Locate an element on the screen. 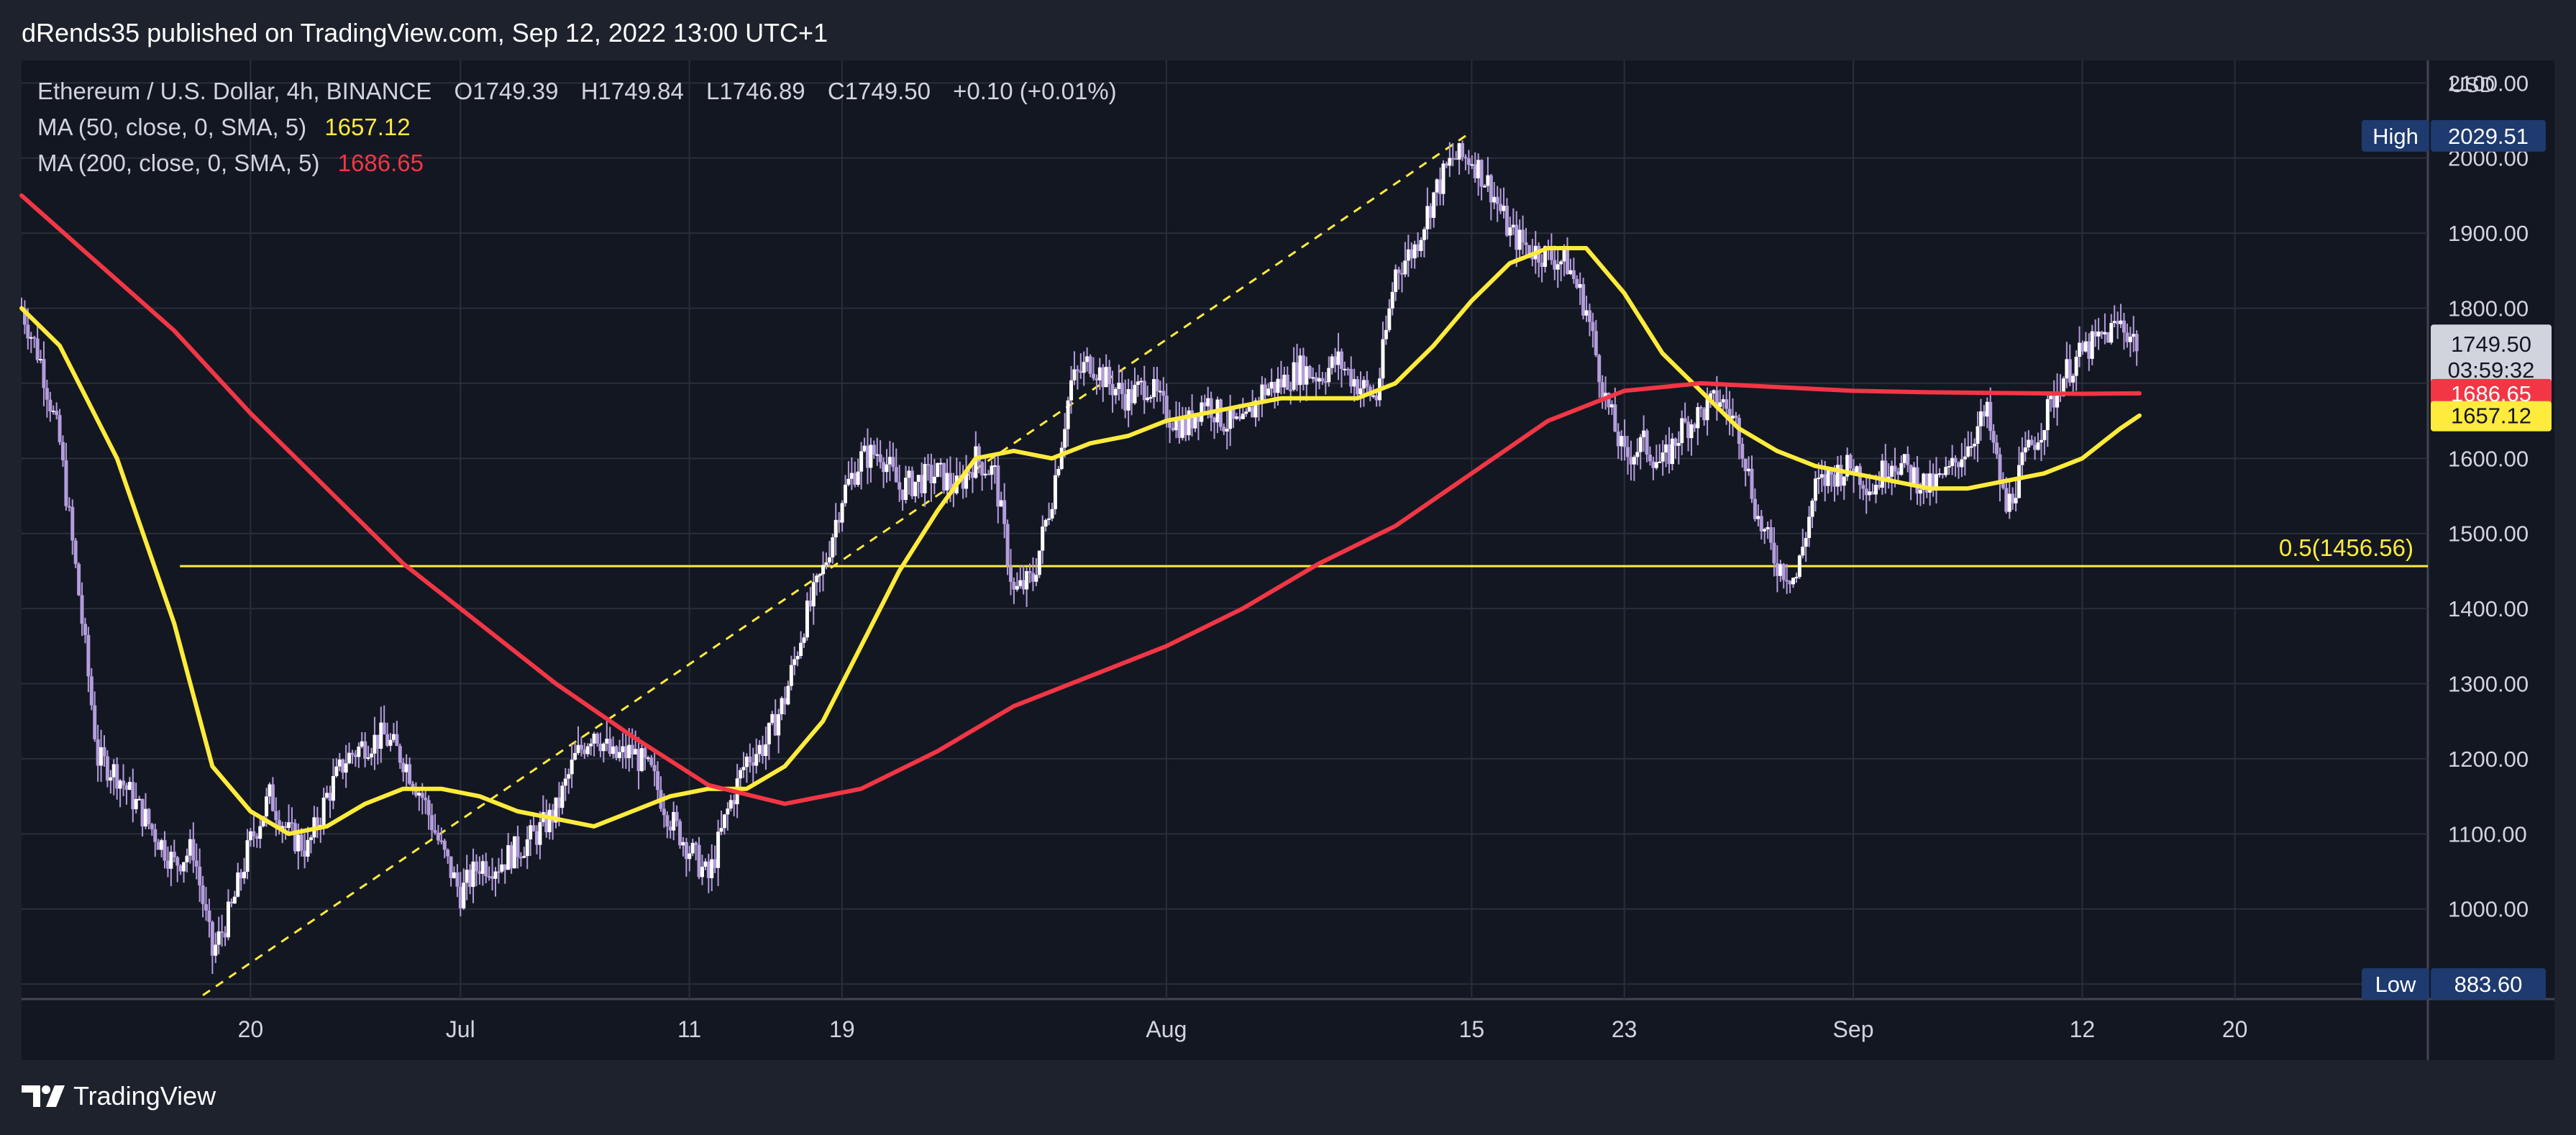  price-tick-label: 1000.00 is located at coordinates (2488, 909).